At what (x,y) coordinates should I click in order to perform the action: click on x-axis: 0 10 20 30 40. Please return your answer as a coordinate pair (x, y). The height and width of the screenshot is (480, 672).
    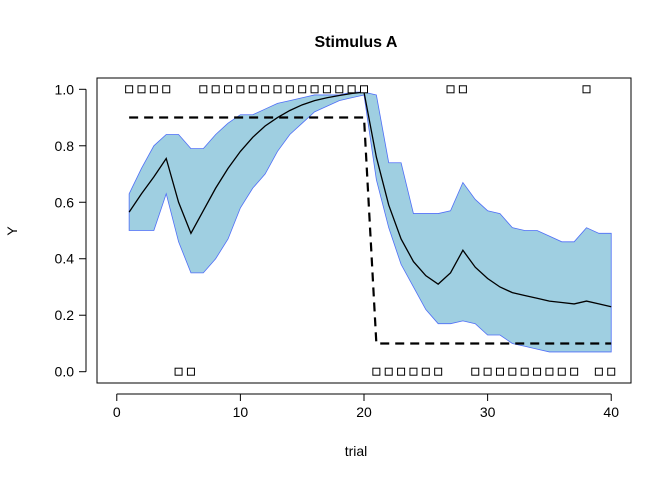
    Looking at the image, I should click on (366, 406).